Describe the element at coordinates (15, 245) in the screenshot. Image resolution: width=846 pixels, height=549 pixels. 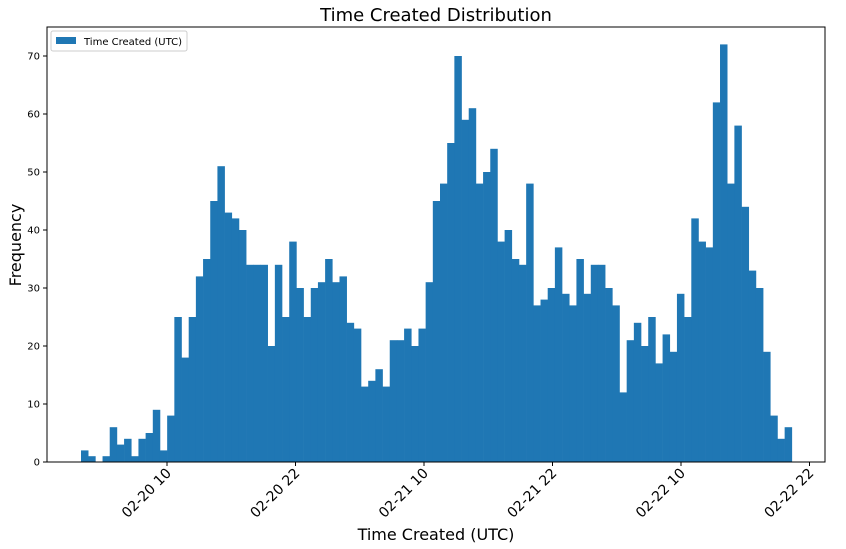
I see `y-axis-label: Frequency` at that location.